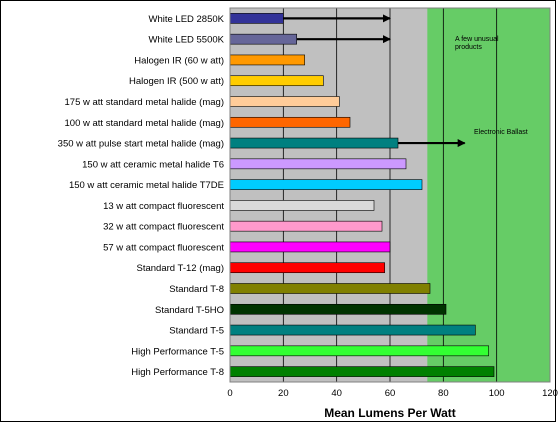 The image size is (558, 424). Describe the element at coordinates (229, 393) in the screenshot. I see `x-tick-label: 0` at that location.